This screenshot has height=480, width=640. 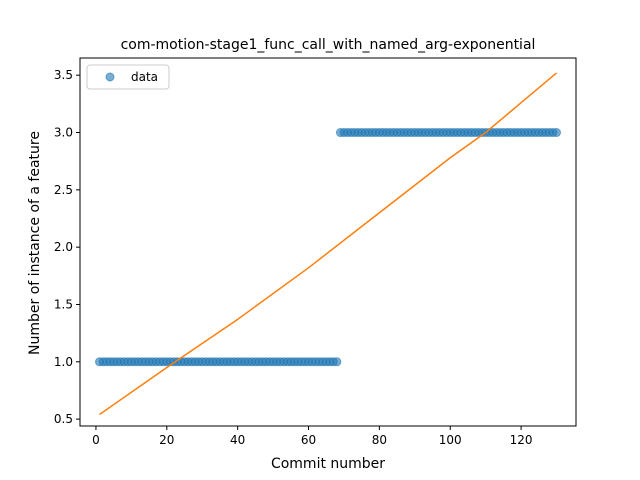 I want to click on legend-marker, so click(x=110, y=77).